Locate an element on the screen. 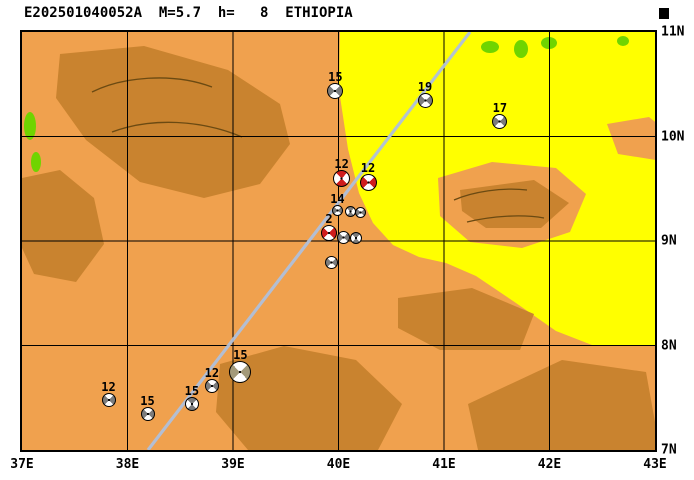  event-depth-label: 17 is located at coordinates (500, 108).